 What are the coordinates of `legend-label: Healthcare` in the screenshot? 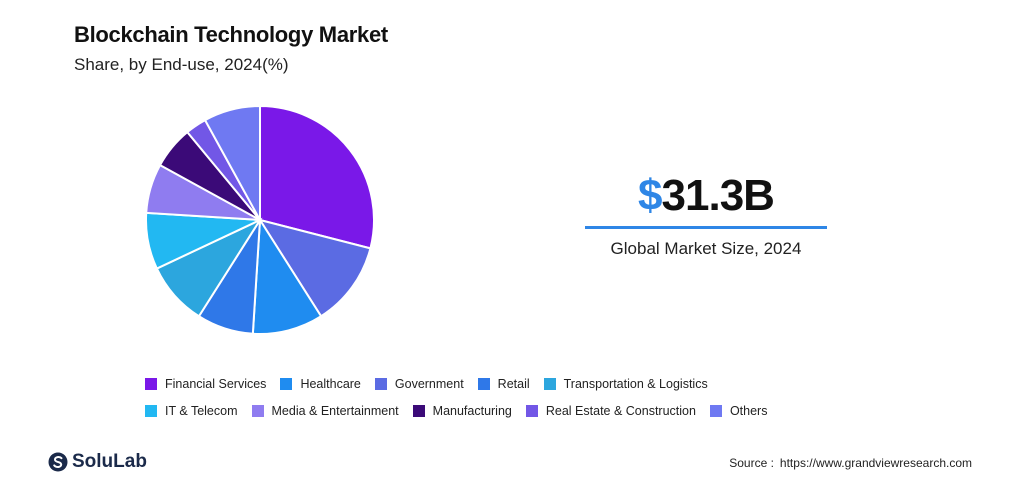 It's located at (330, 383).